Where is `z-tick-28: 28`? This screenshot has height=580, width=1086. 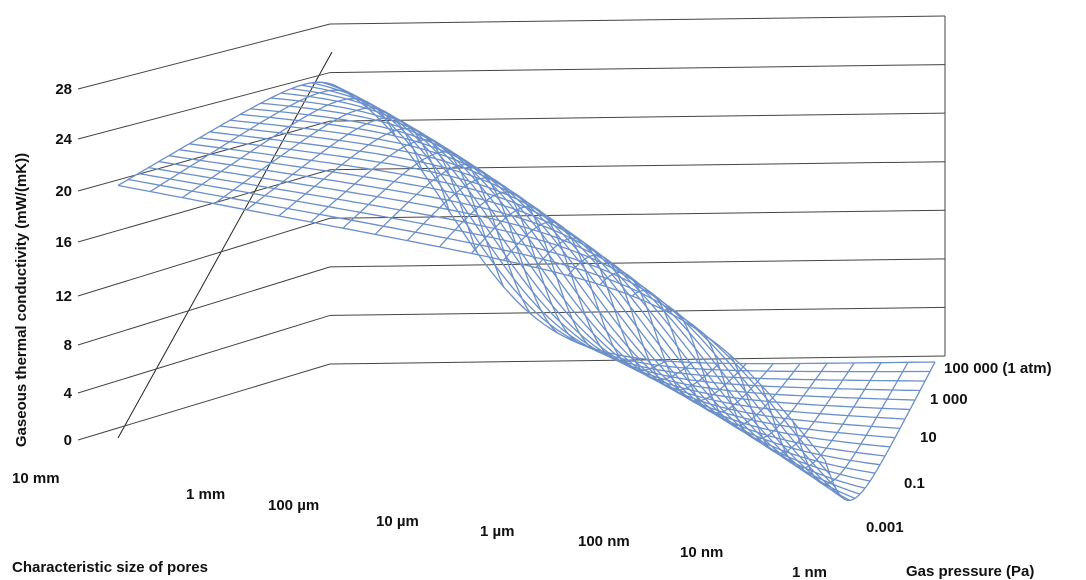 z-tick-28: 28 is located at coordinates (63, 89).